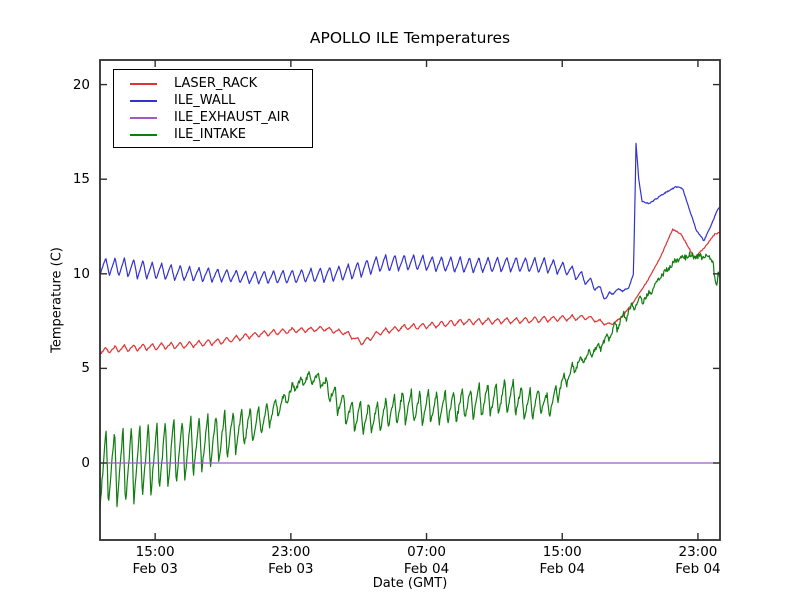 This screenshot has width=800, height=600. Describe the element at coordinates (216, 83) in the screenshot. I see `legend-label: LASER_RACK` at that location.